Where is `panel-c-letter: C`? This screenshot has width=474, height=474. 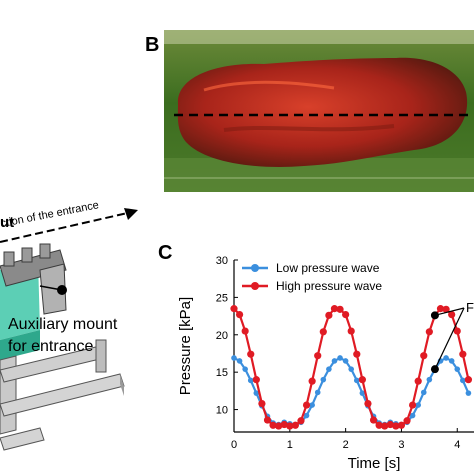
panel-c-letter: C is located at coordinates (165, 253).